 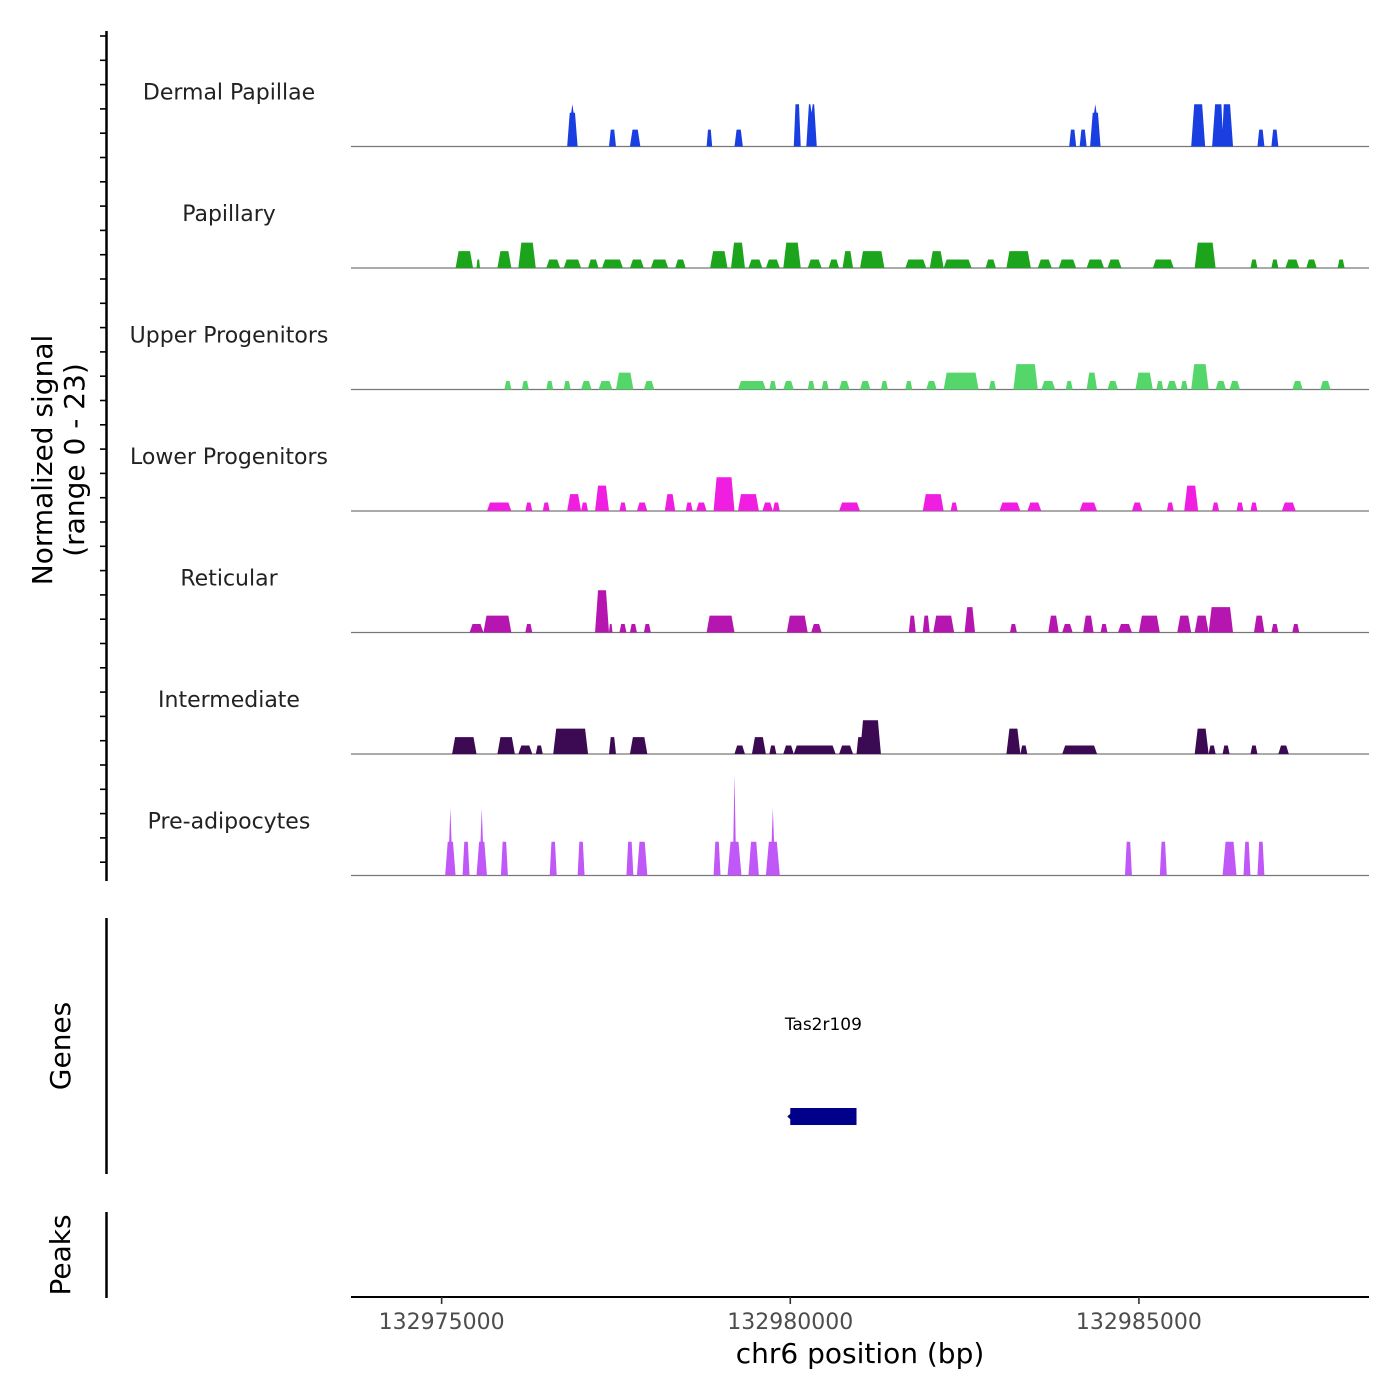 I want to click on track-label: Pre-adipocytes, so click(x=229, y=822).